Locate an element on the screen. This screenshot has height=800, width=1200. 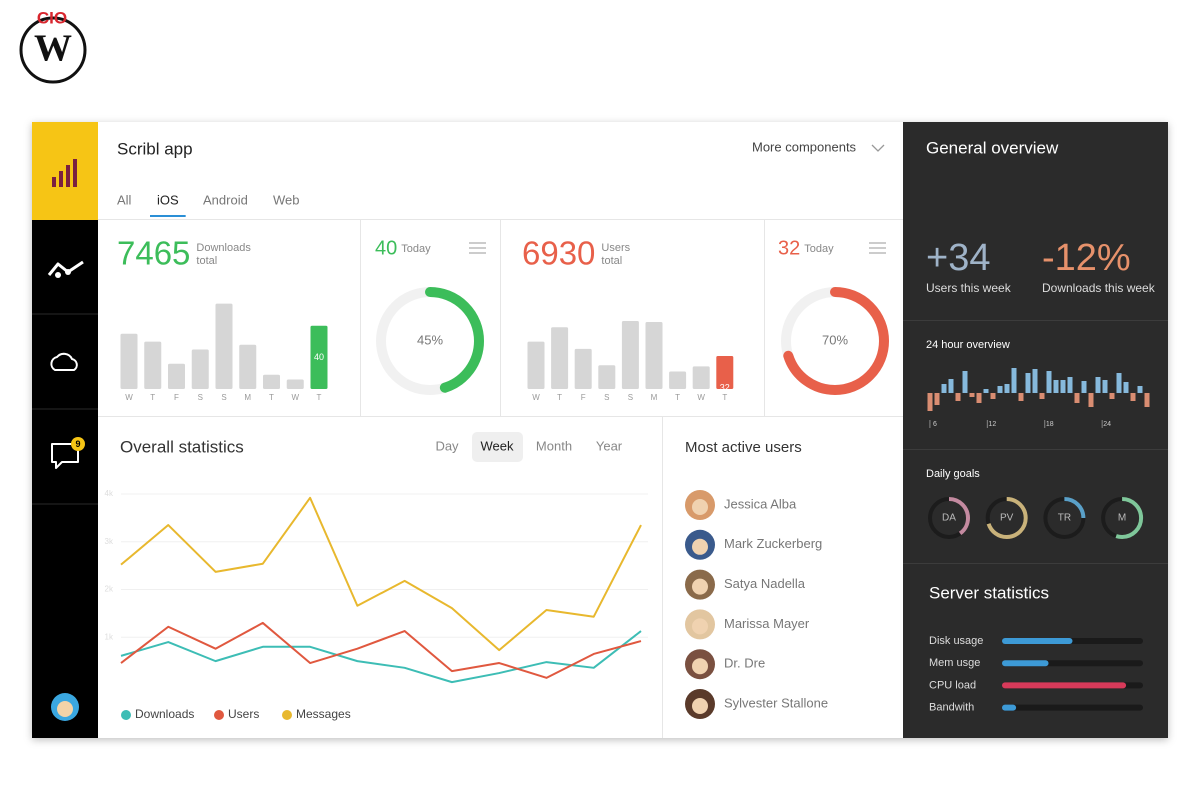
total-value: 7465 is located at coordinates (153, 253).